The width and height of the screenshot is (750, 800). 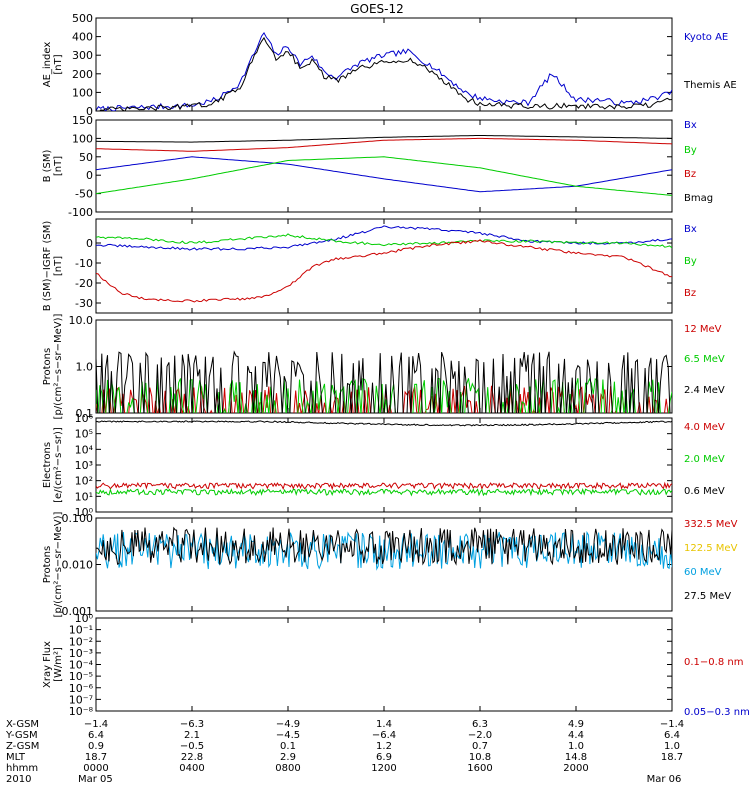 What do you see at coordinates (84, 263) in the screenshot?
I see `y-tick-label: -10` at bounding box center [84, 263].